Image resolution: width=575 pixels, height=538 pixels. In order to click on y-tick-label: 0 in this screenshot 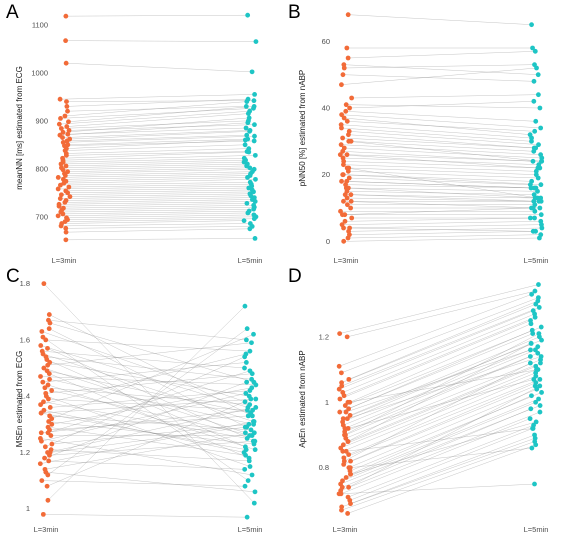, I will do `click(328, 241)`.